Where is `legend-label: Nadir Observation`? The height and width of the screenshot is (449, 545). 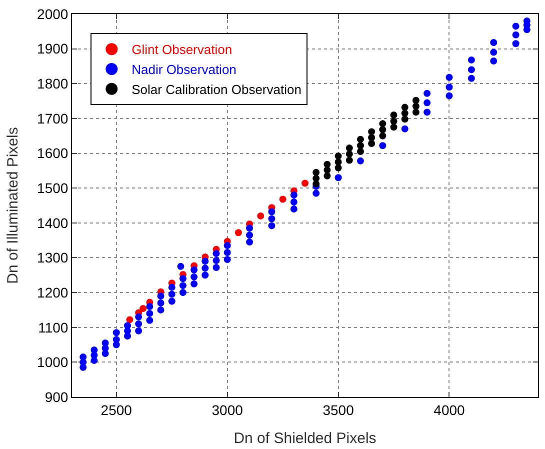 legend-label: Nadir Observation is located at coordinates (184, 70).